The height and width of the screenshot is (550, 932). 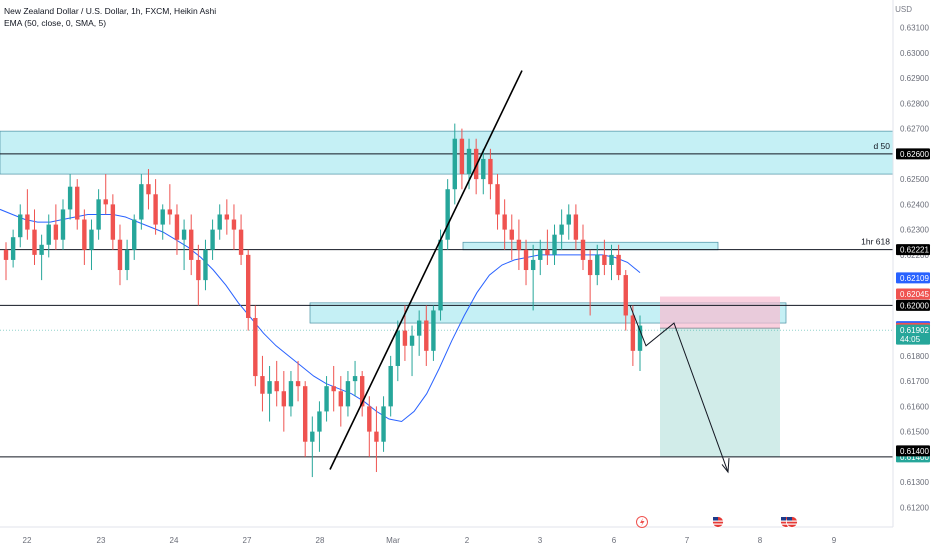 I want to click on price-badge-text: 0.62221, so click(x=914, y=250).